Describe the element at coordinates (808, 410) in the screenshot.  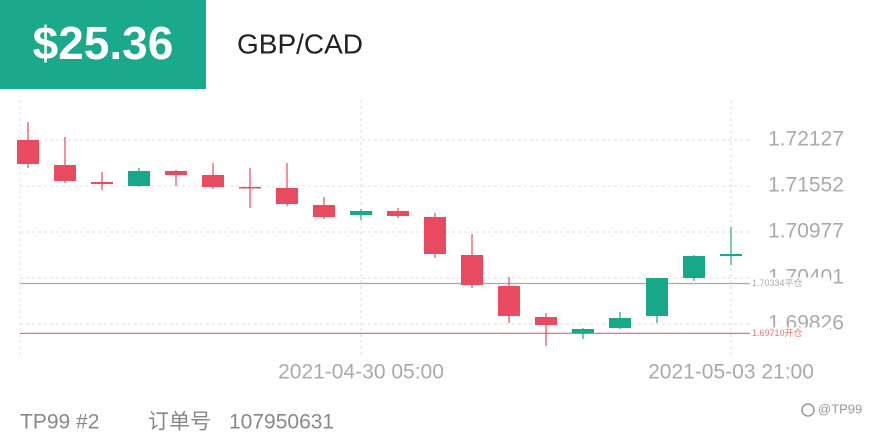
I see `watermark-icon` at that location.